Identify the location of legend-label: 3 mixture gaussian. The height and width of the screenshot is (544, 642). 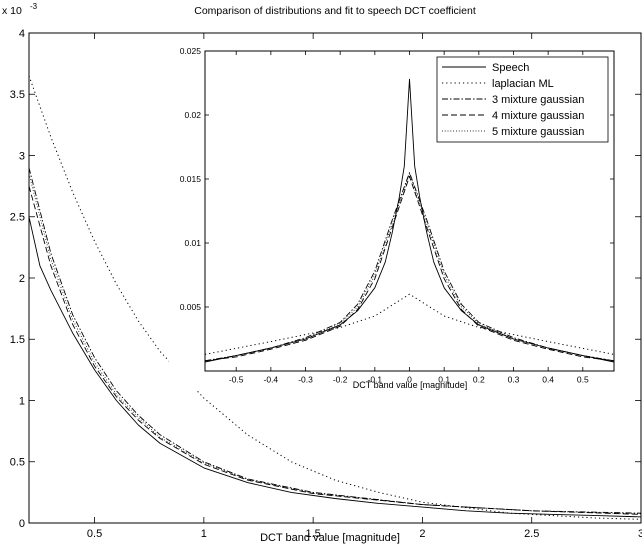
(538, 100).